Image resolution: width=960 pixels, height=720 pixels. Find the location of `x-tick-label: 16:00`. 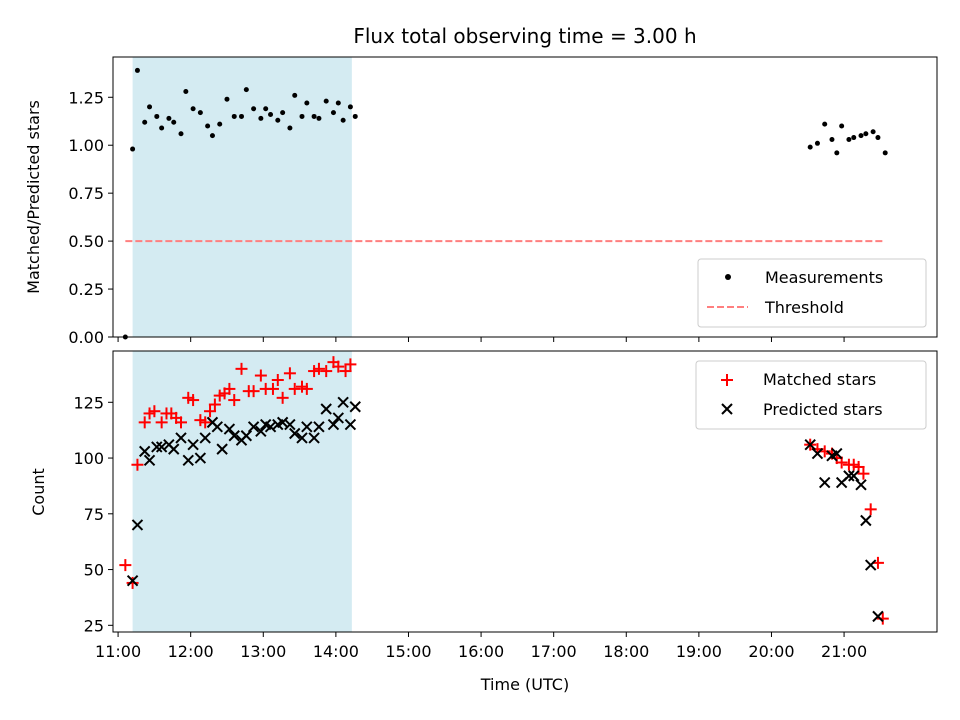

x-tick-label: 16:00 is located at coordinates (481, 651).